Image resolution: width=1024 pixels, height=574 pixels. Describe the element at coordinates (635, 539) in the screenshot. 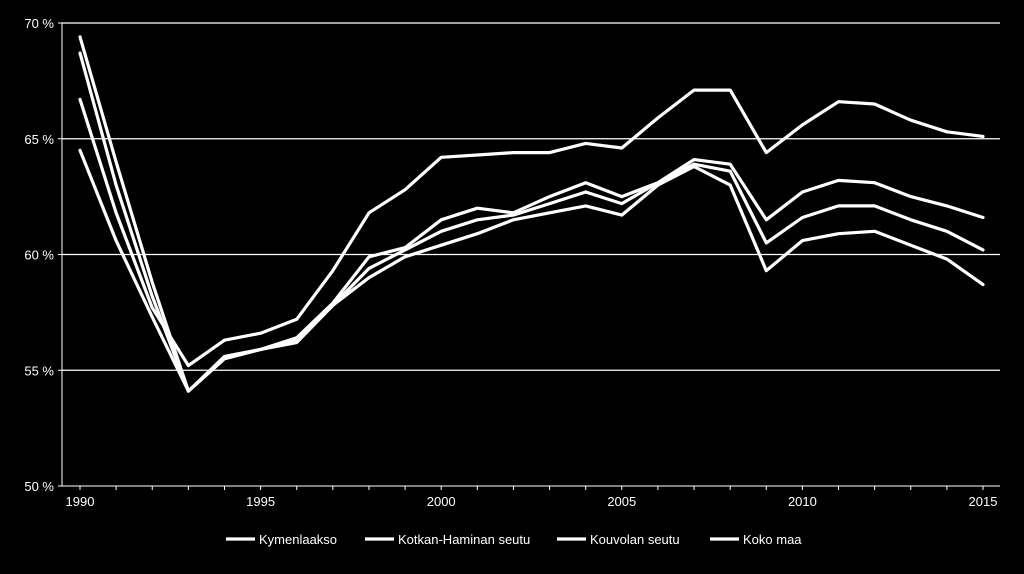

I see `legend-label: Kouvolan seutu` at that location.